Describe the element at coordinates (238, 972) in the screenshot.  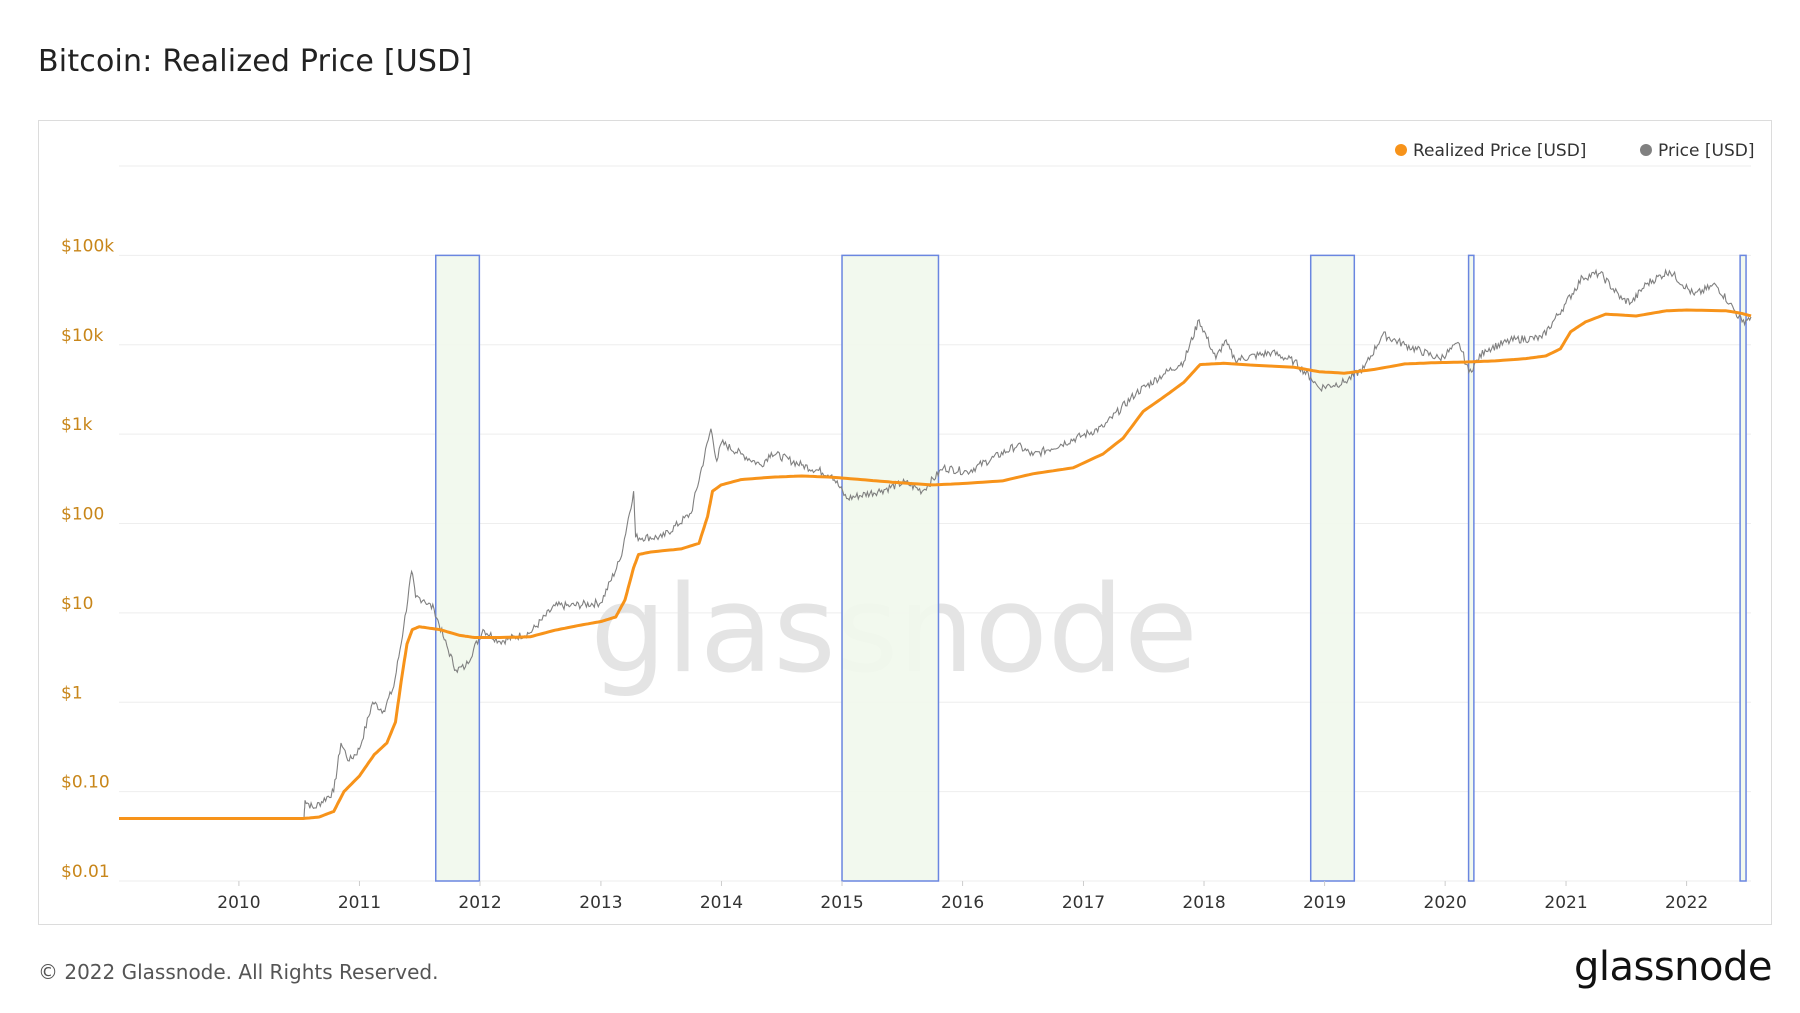
I see `copyright-text: © 2022 Glassnode. All Rights Reserved.` at that location.